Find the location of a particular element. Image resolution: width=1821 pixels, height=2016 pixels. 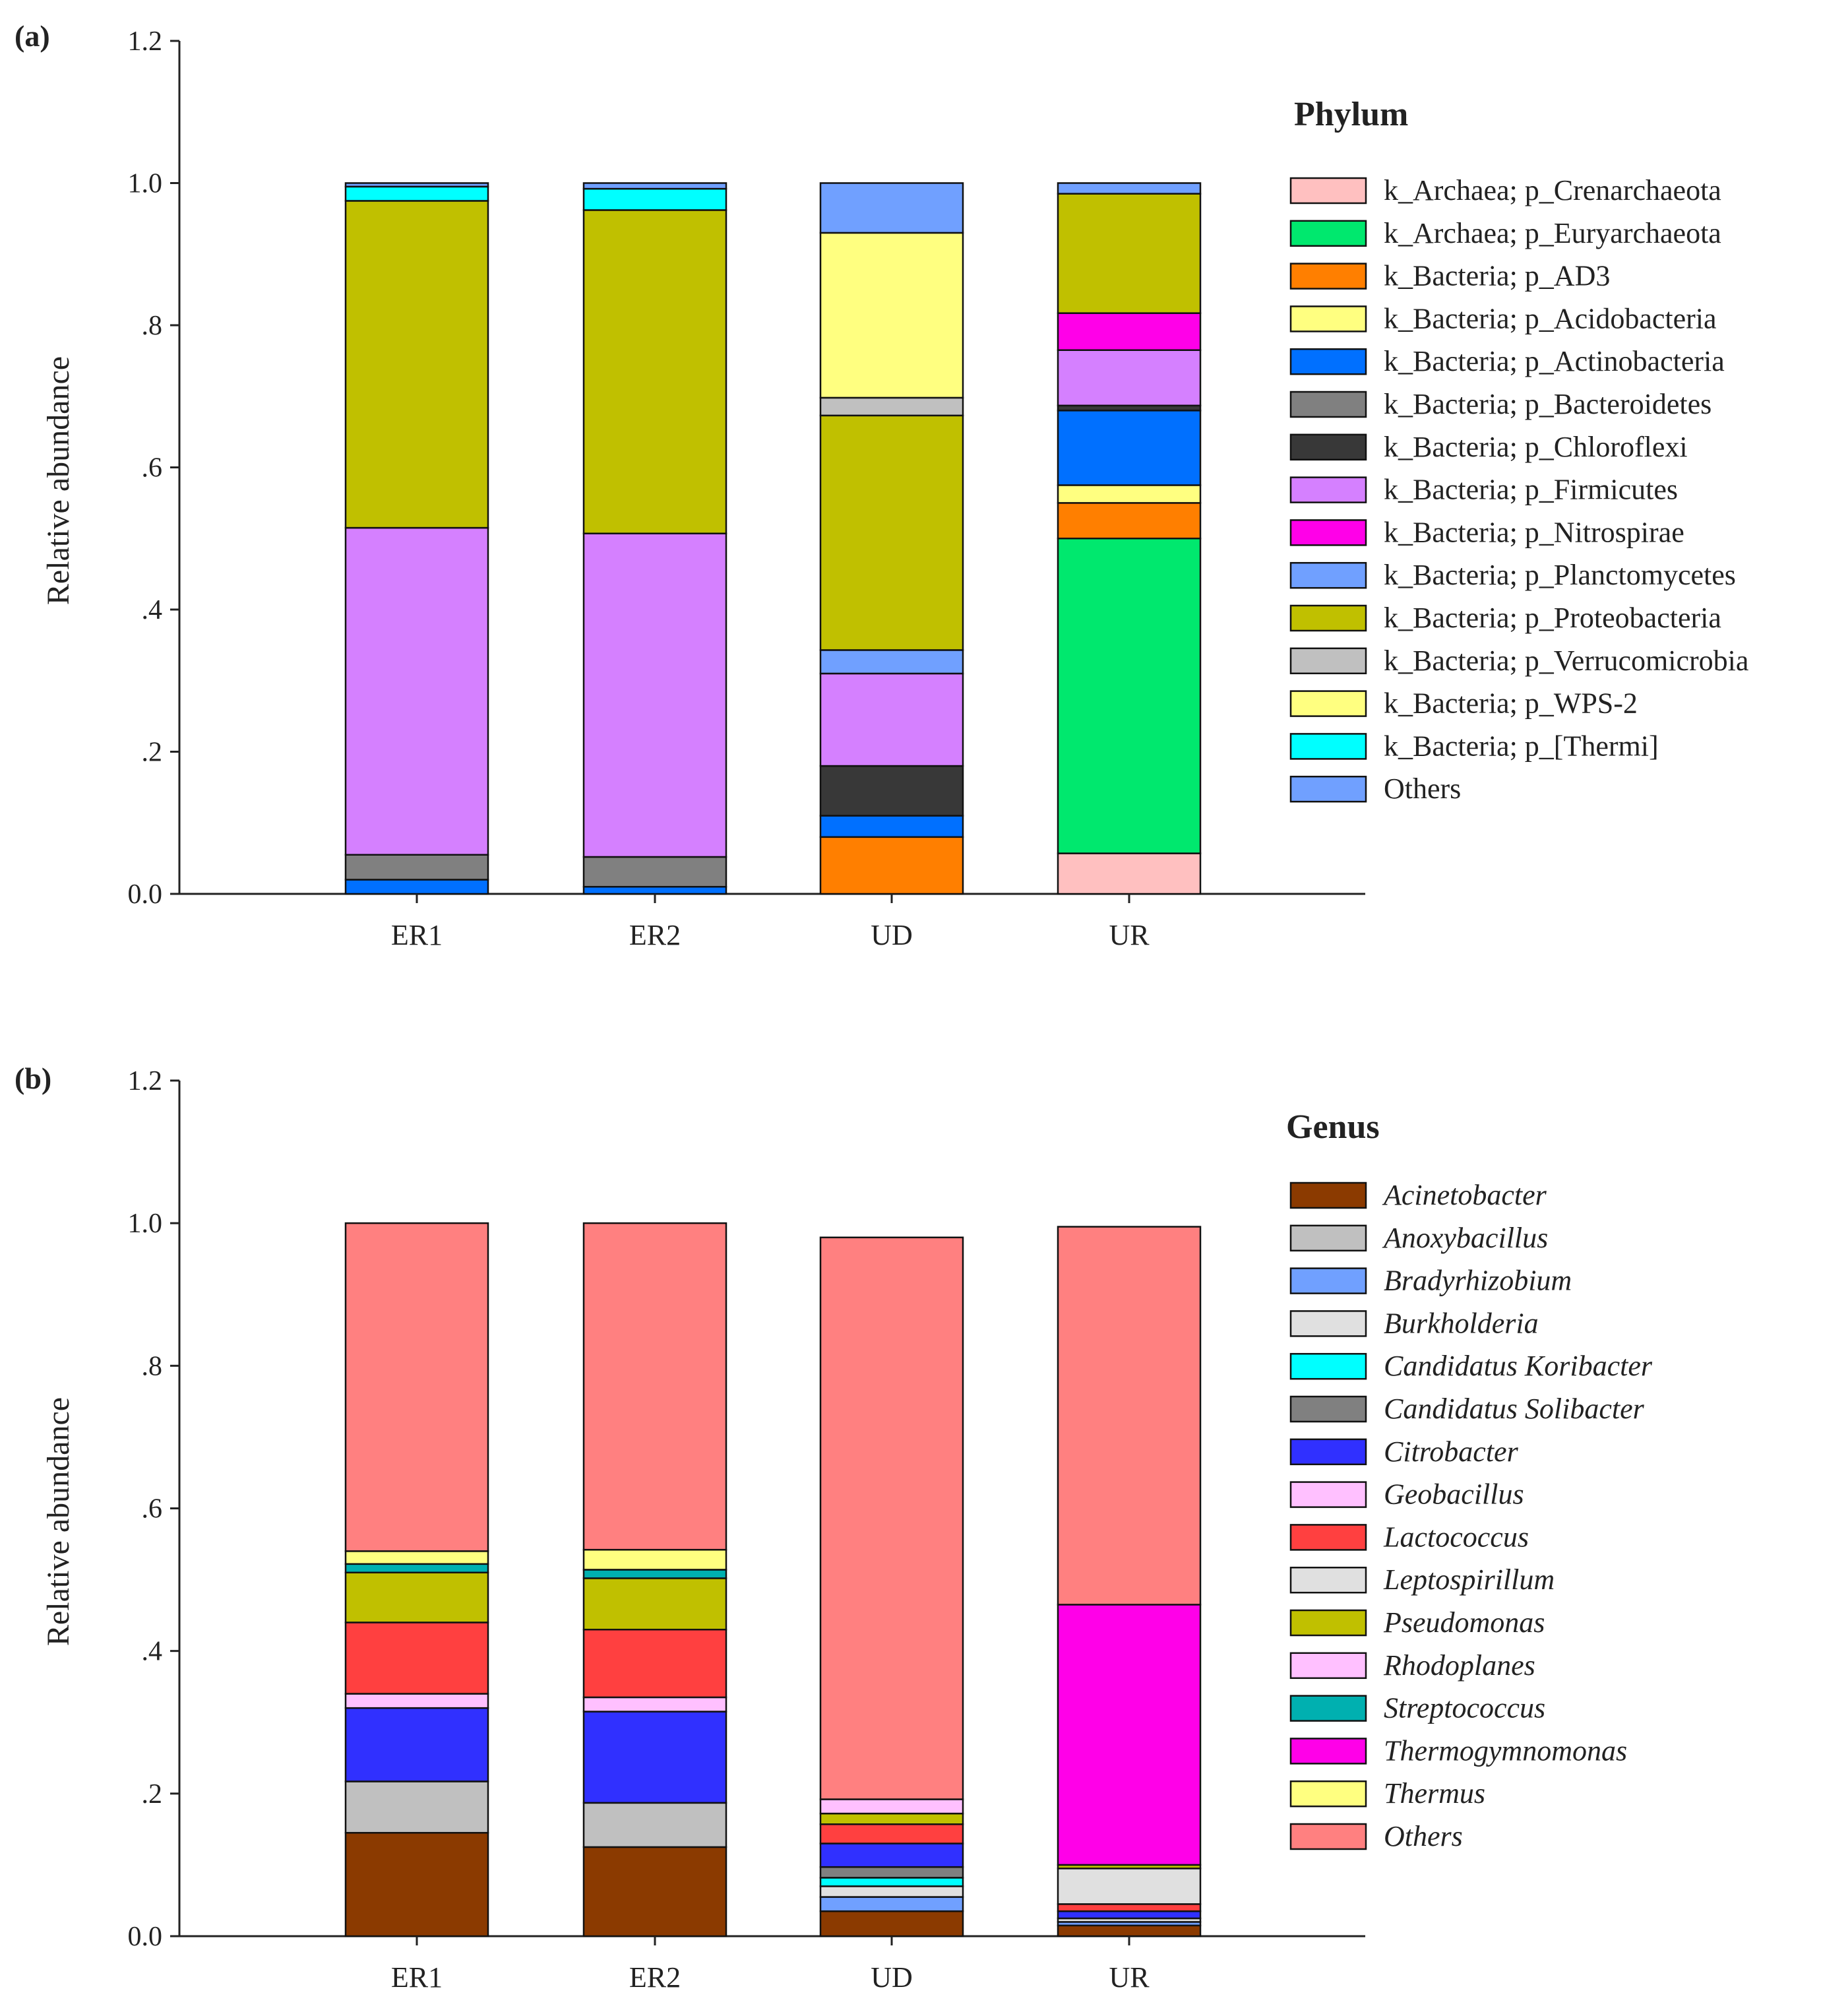

chart1-legend-swatch-burkholderia is located at coordinates (1328, 1323).